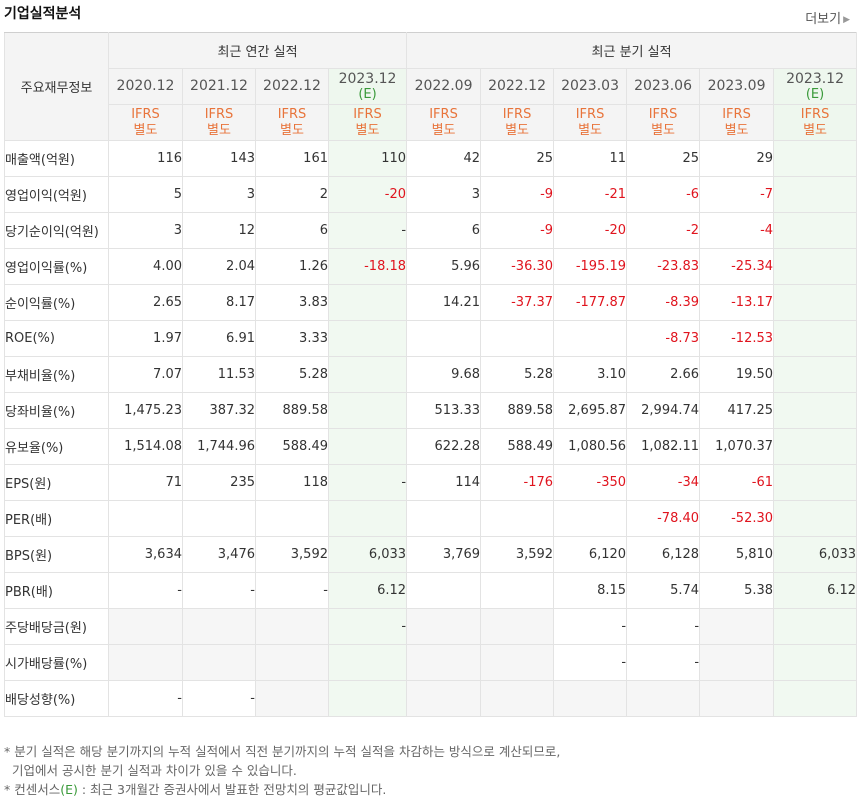 Image resolution: width=860 pixels, height=807 pixels. Describe the element at coordinates (56, 698) in the screenshot. I see `row-label: 배당성향(%)` at that location.